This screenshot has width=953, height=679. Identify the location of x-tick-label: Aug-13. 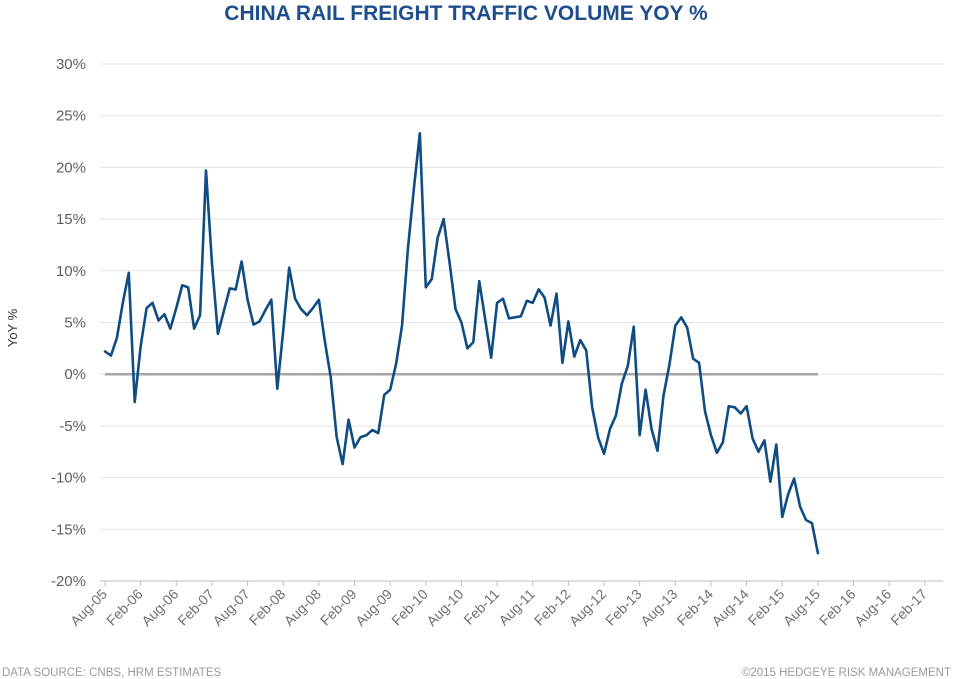
(658, 607).